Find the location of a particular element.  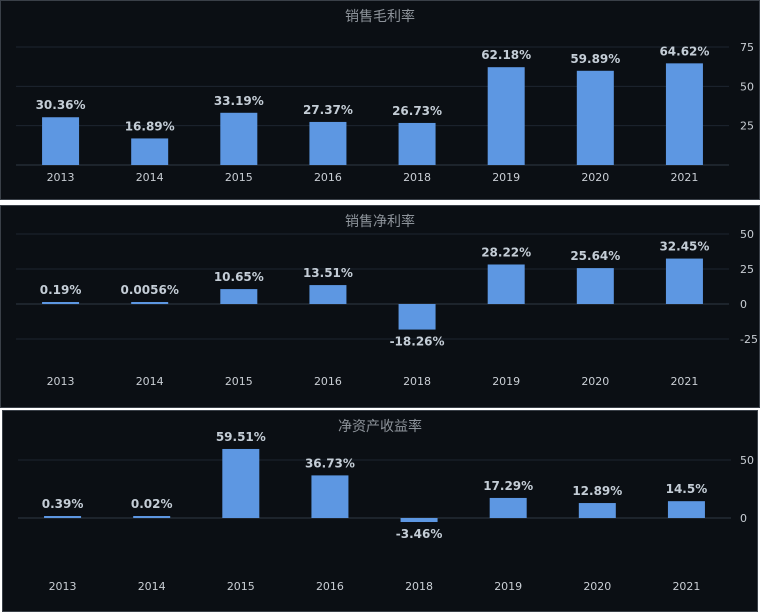

data-label-2016: 13.51% is located at coordinates (328, 273).